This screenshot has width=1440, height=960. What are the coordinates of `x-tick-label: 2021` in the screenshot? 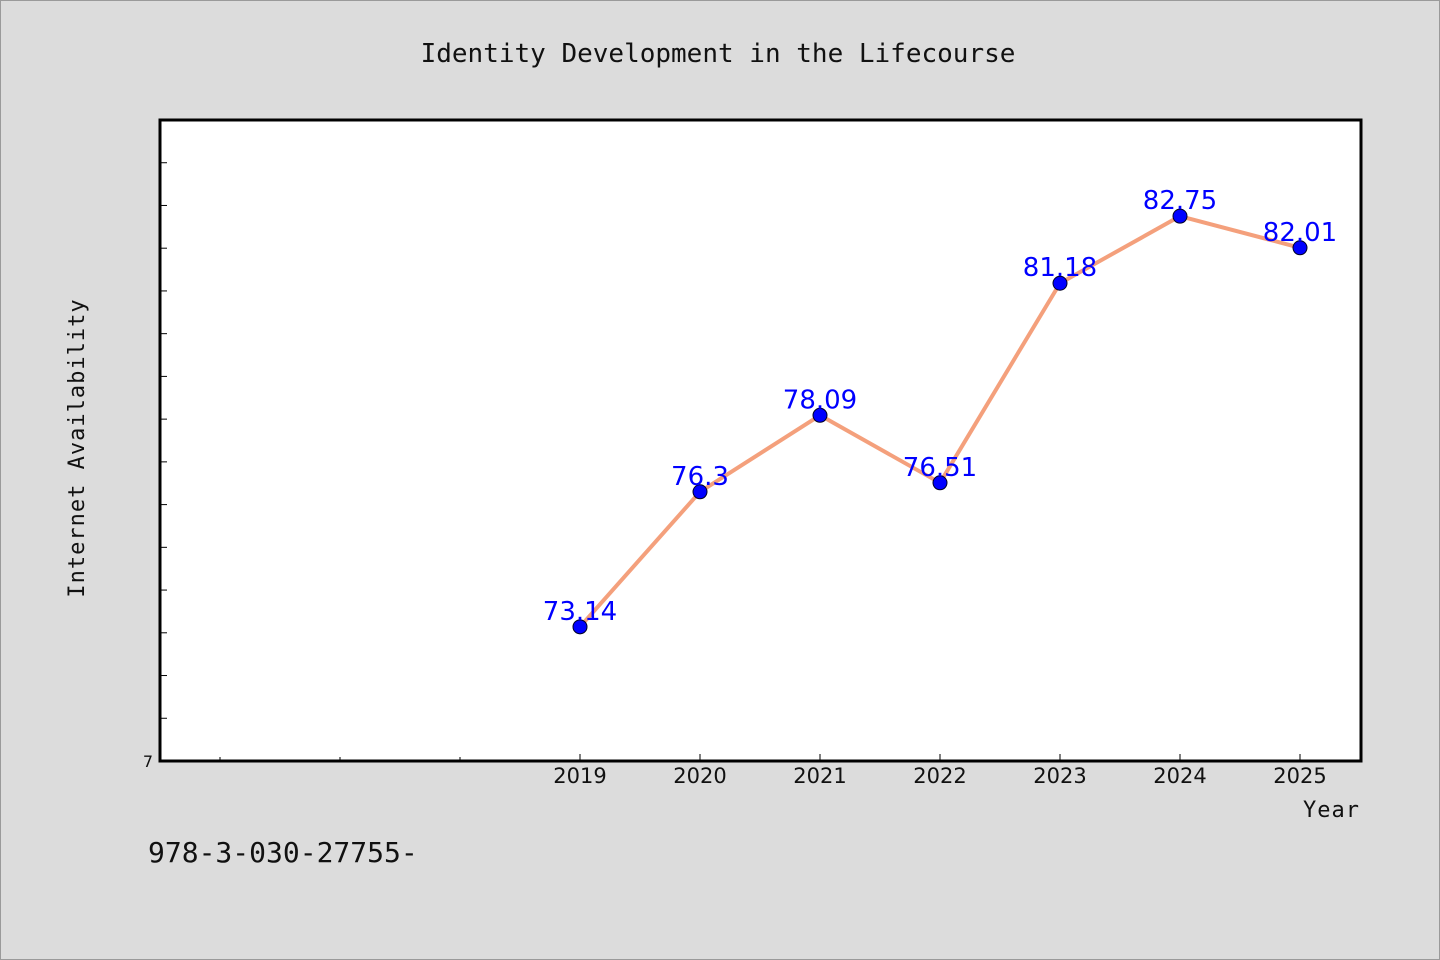 It's located at (819, 776).